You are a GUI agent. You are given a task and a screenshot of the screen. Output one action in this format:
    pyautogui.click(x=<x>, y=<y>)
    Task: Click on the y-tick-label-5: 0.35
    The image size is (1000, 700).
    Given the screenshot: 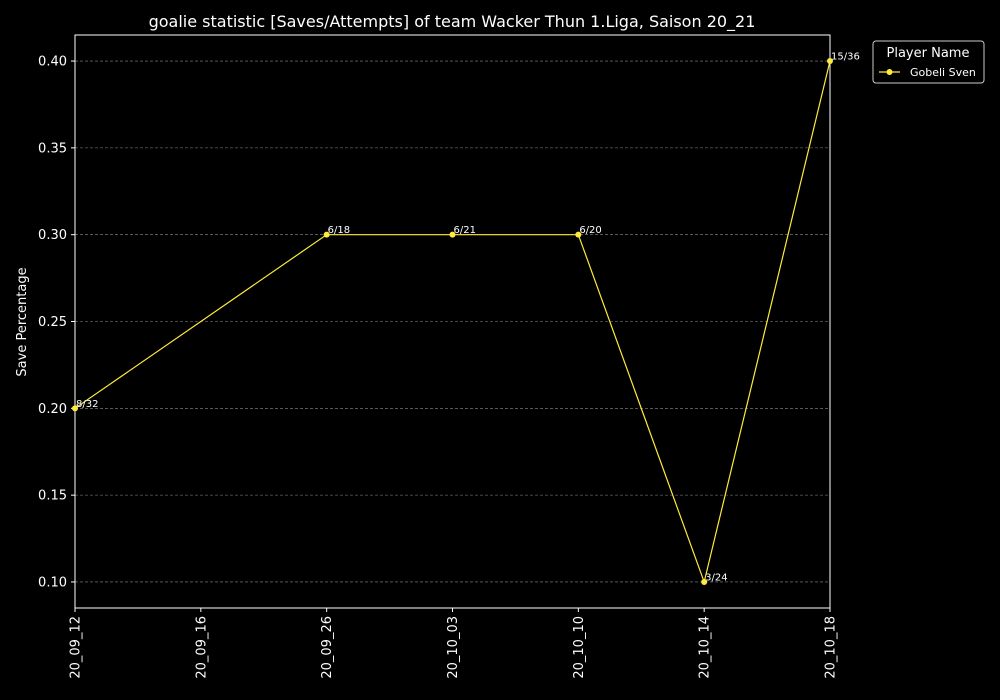 What is the action you would take?
    pyautogui.click(x=52, y=148)
    